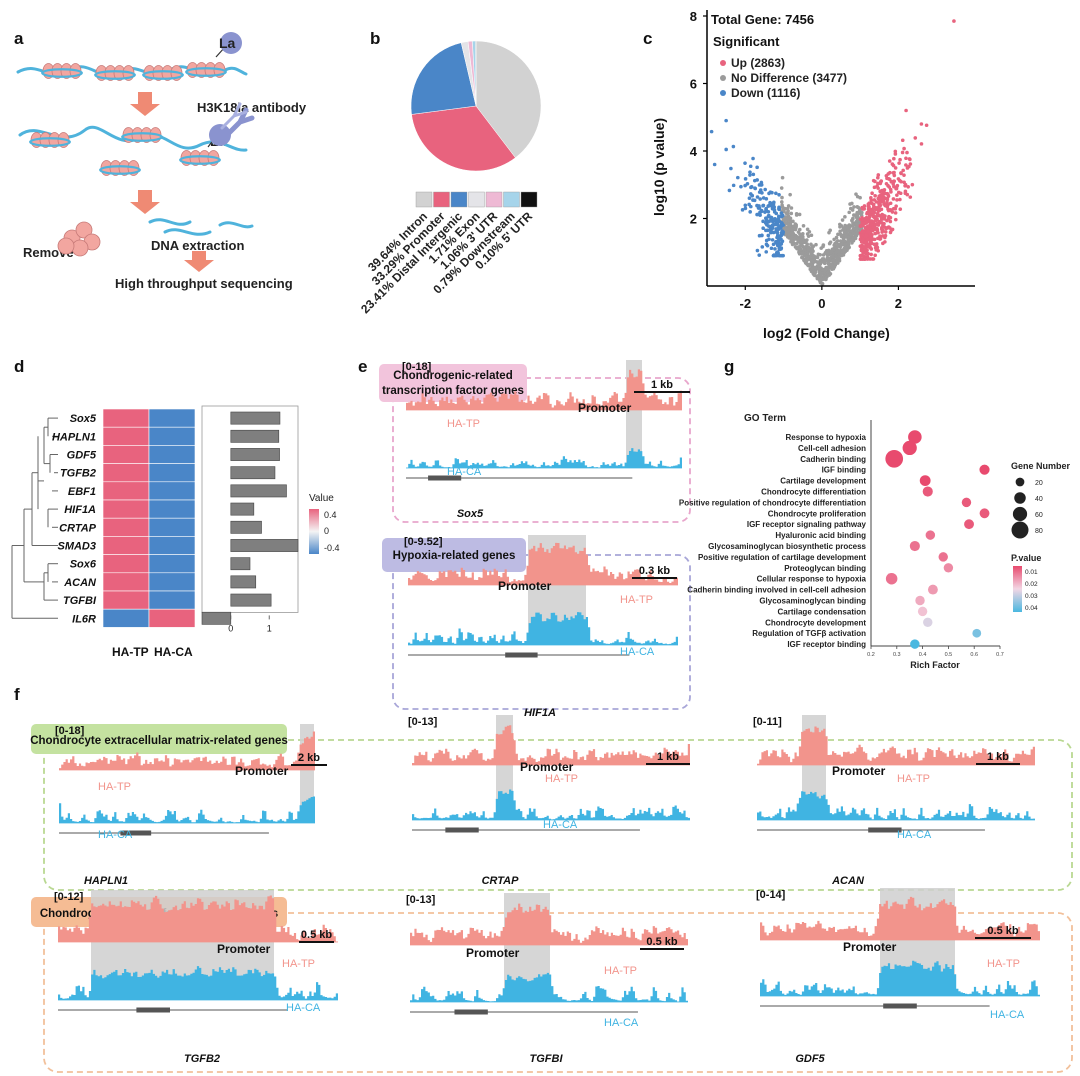 Image resolution: width=1080 pixels, height=1076 pixels. What do you see at coordinates (547, 1059) in the screenshot?
I see `gene-name-label: TGFBI` at bounding box center [547, 1059].